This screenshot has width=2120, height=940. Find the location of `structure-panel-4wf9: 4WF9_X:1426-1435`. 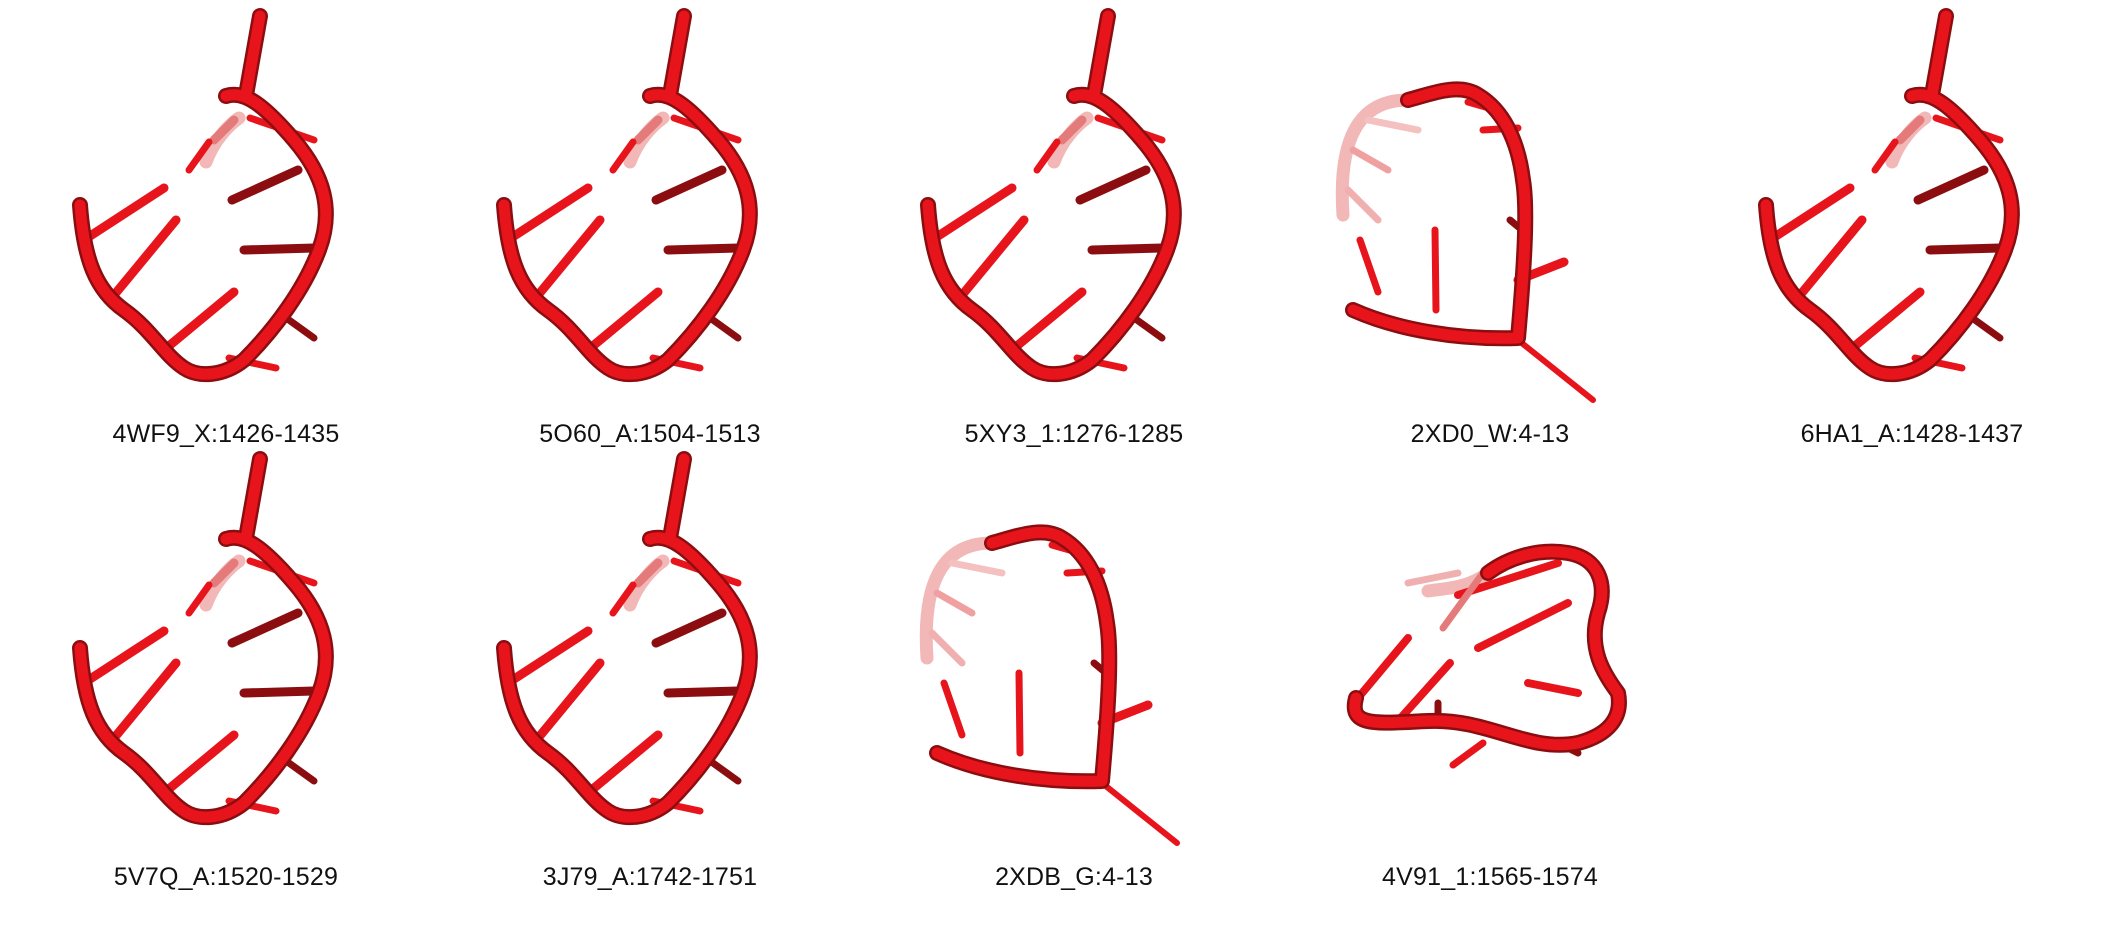

structure-panel-4wf9: 4WF9_X:1426-1435 is located at coordinates (226, 231).